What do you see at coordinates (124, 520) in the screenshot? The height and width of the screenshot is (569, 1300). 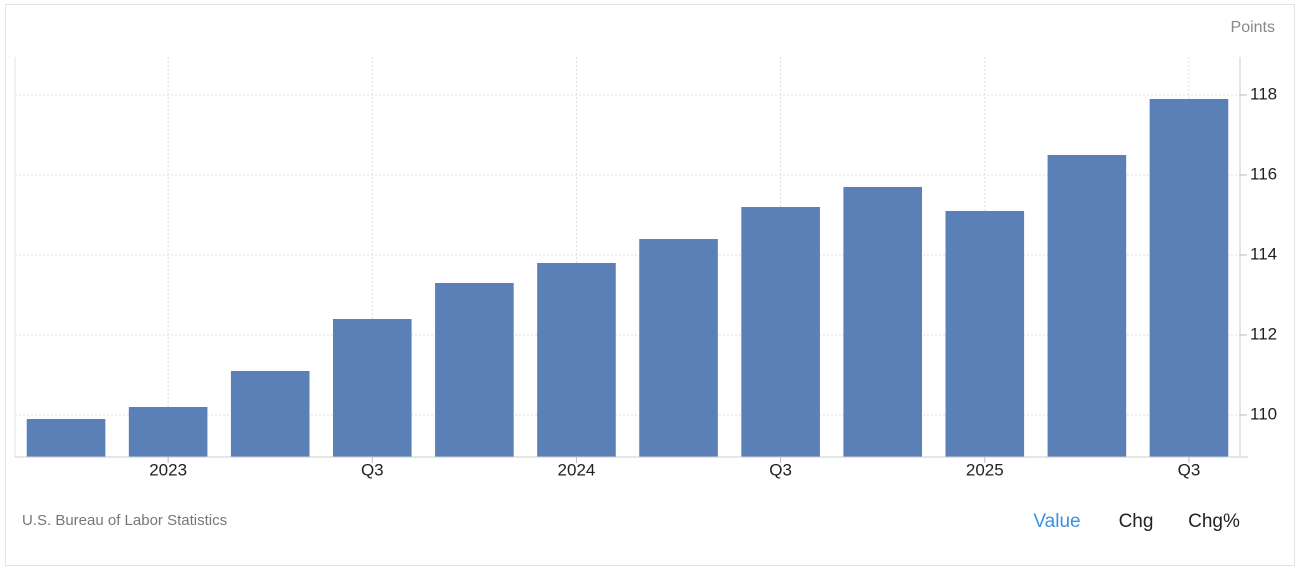 I see `source: U.S. Bureau of Labor Statistics` at bounding box center [124, 520].